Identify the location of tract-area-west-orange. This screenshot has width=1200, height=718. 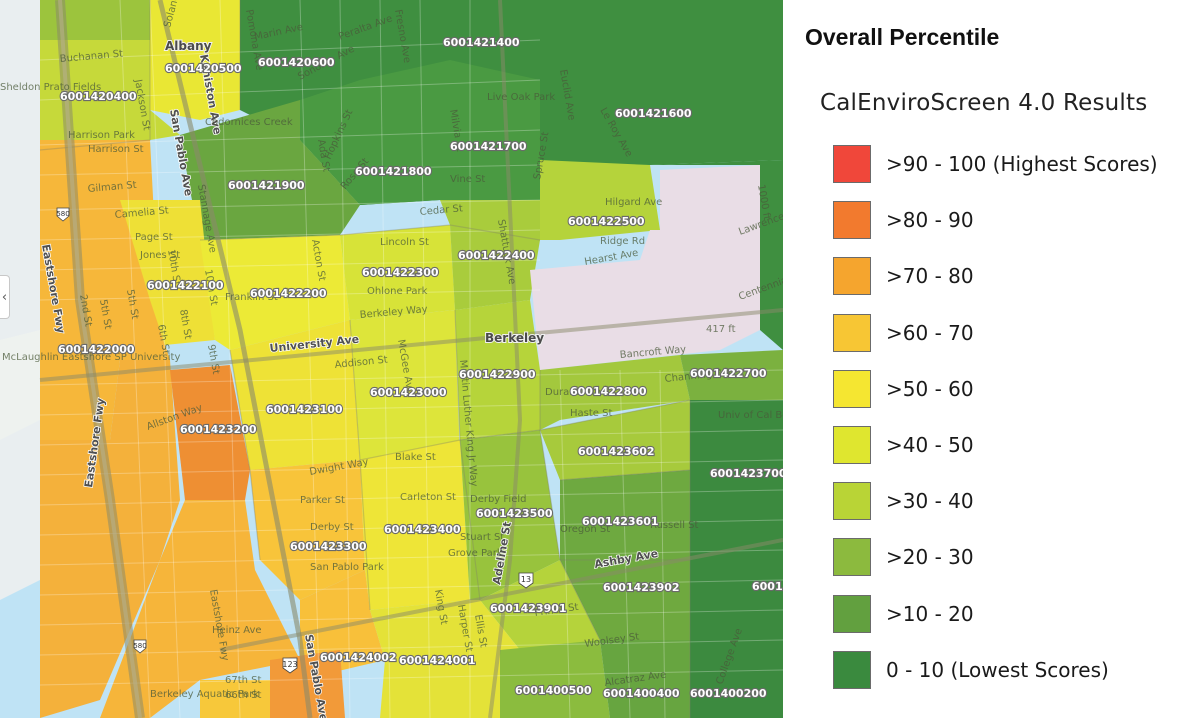
(110, 539).